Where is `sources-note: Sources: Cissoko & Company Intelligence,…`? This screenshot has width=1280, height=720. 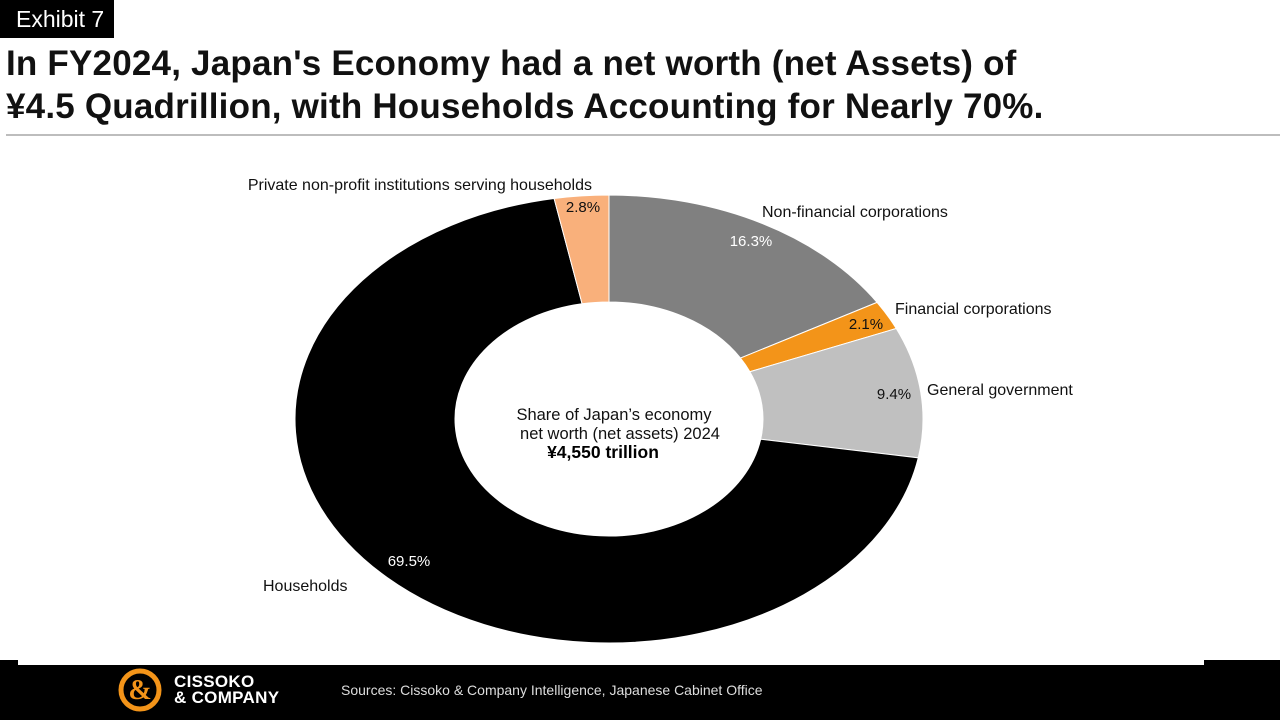 sources-note: Sources: Cissoko & Company Intelligence,… is located at coordinates (552, 690).